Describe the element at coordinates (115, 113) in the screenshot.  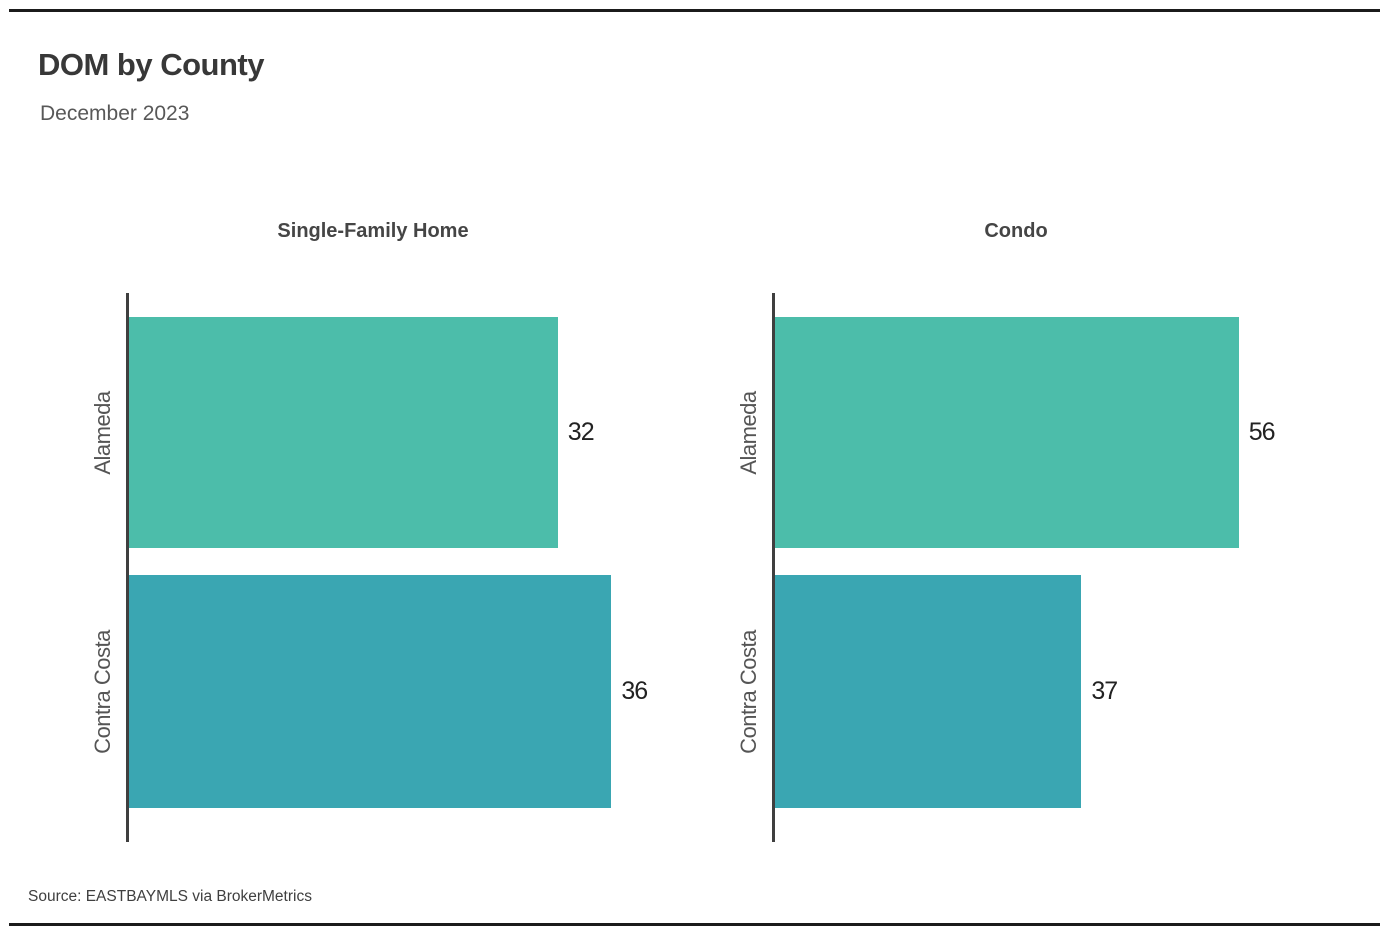
I see `chart-subtitle: December 2023` at that location.